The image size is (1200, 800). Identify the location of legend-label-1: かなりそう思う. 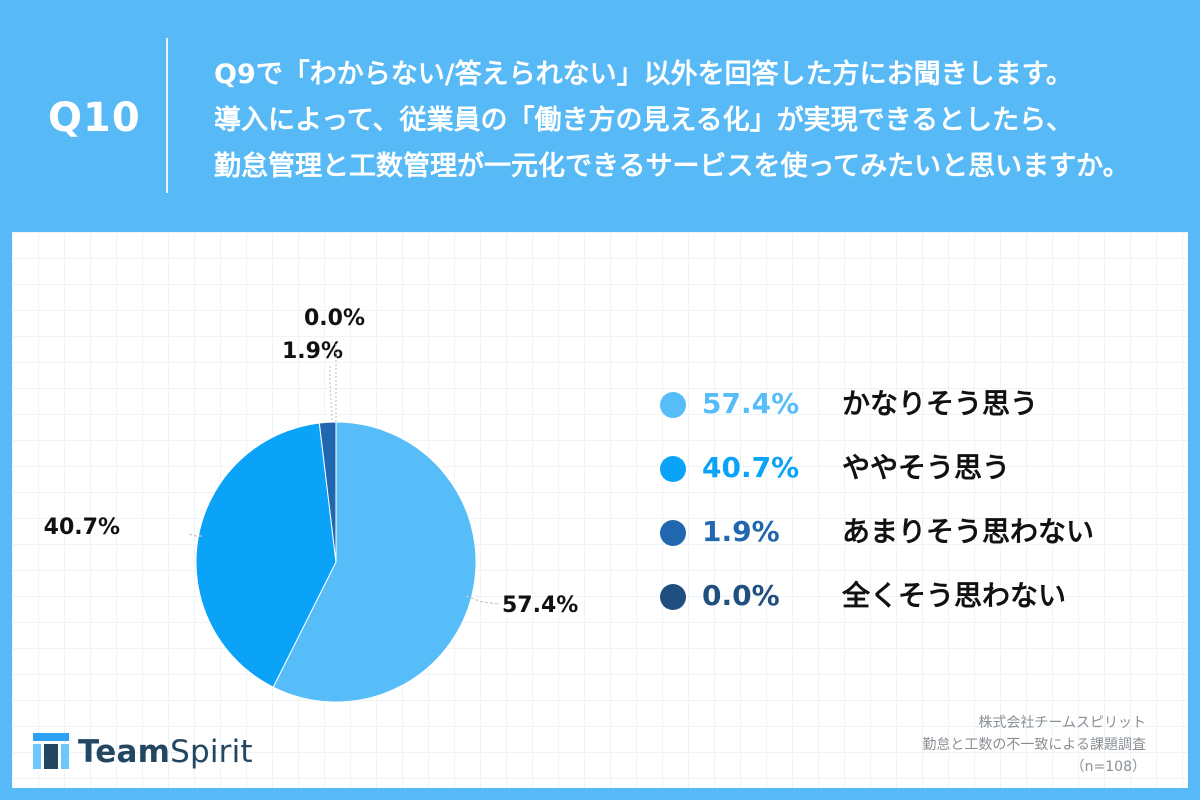
(940, 403).